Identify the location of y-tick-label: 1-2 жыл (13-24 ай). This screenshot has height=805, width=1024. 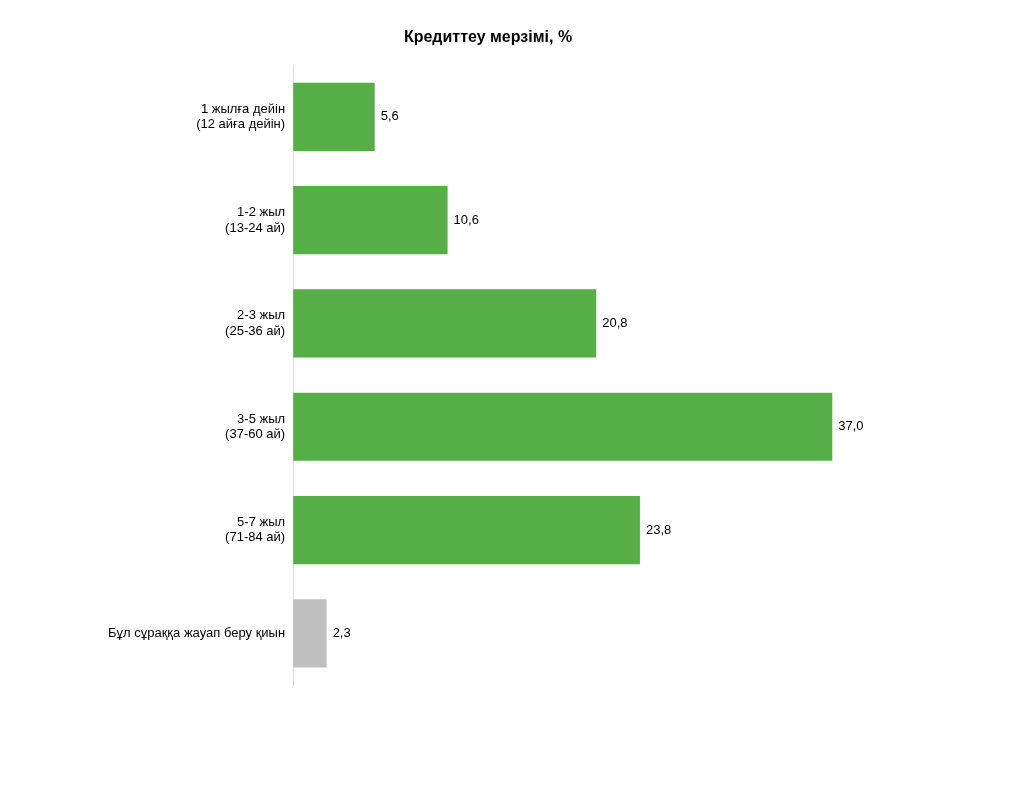
(255, 219).